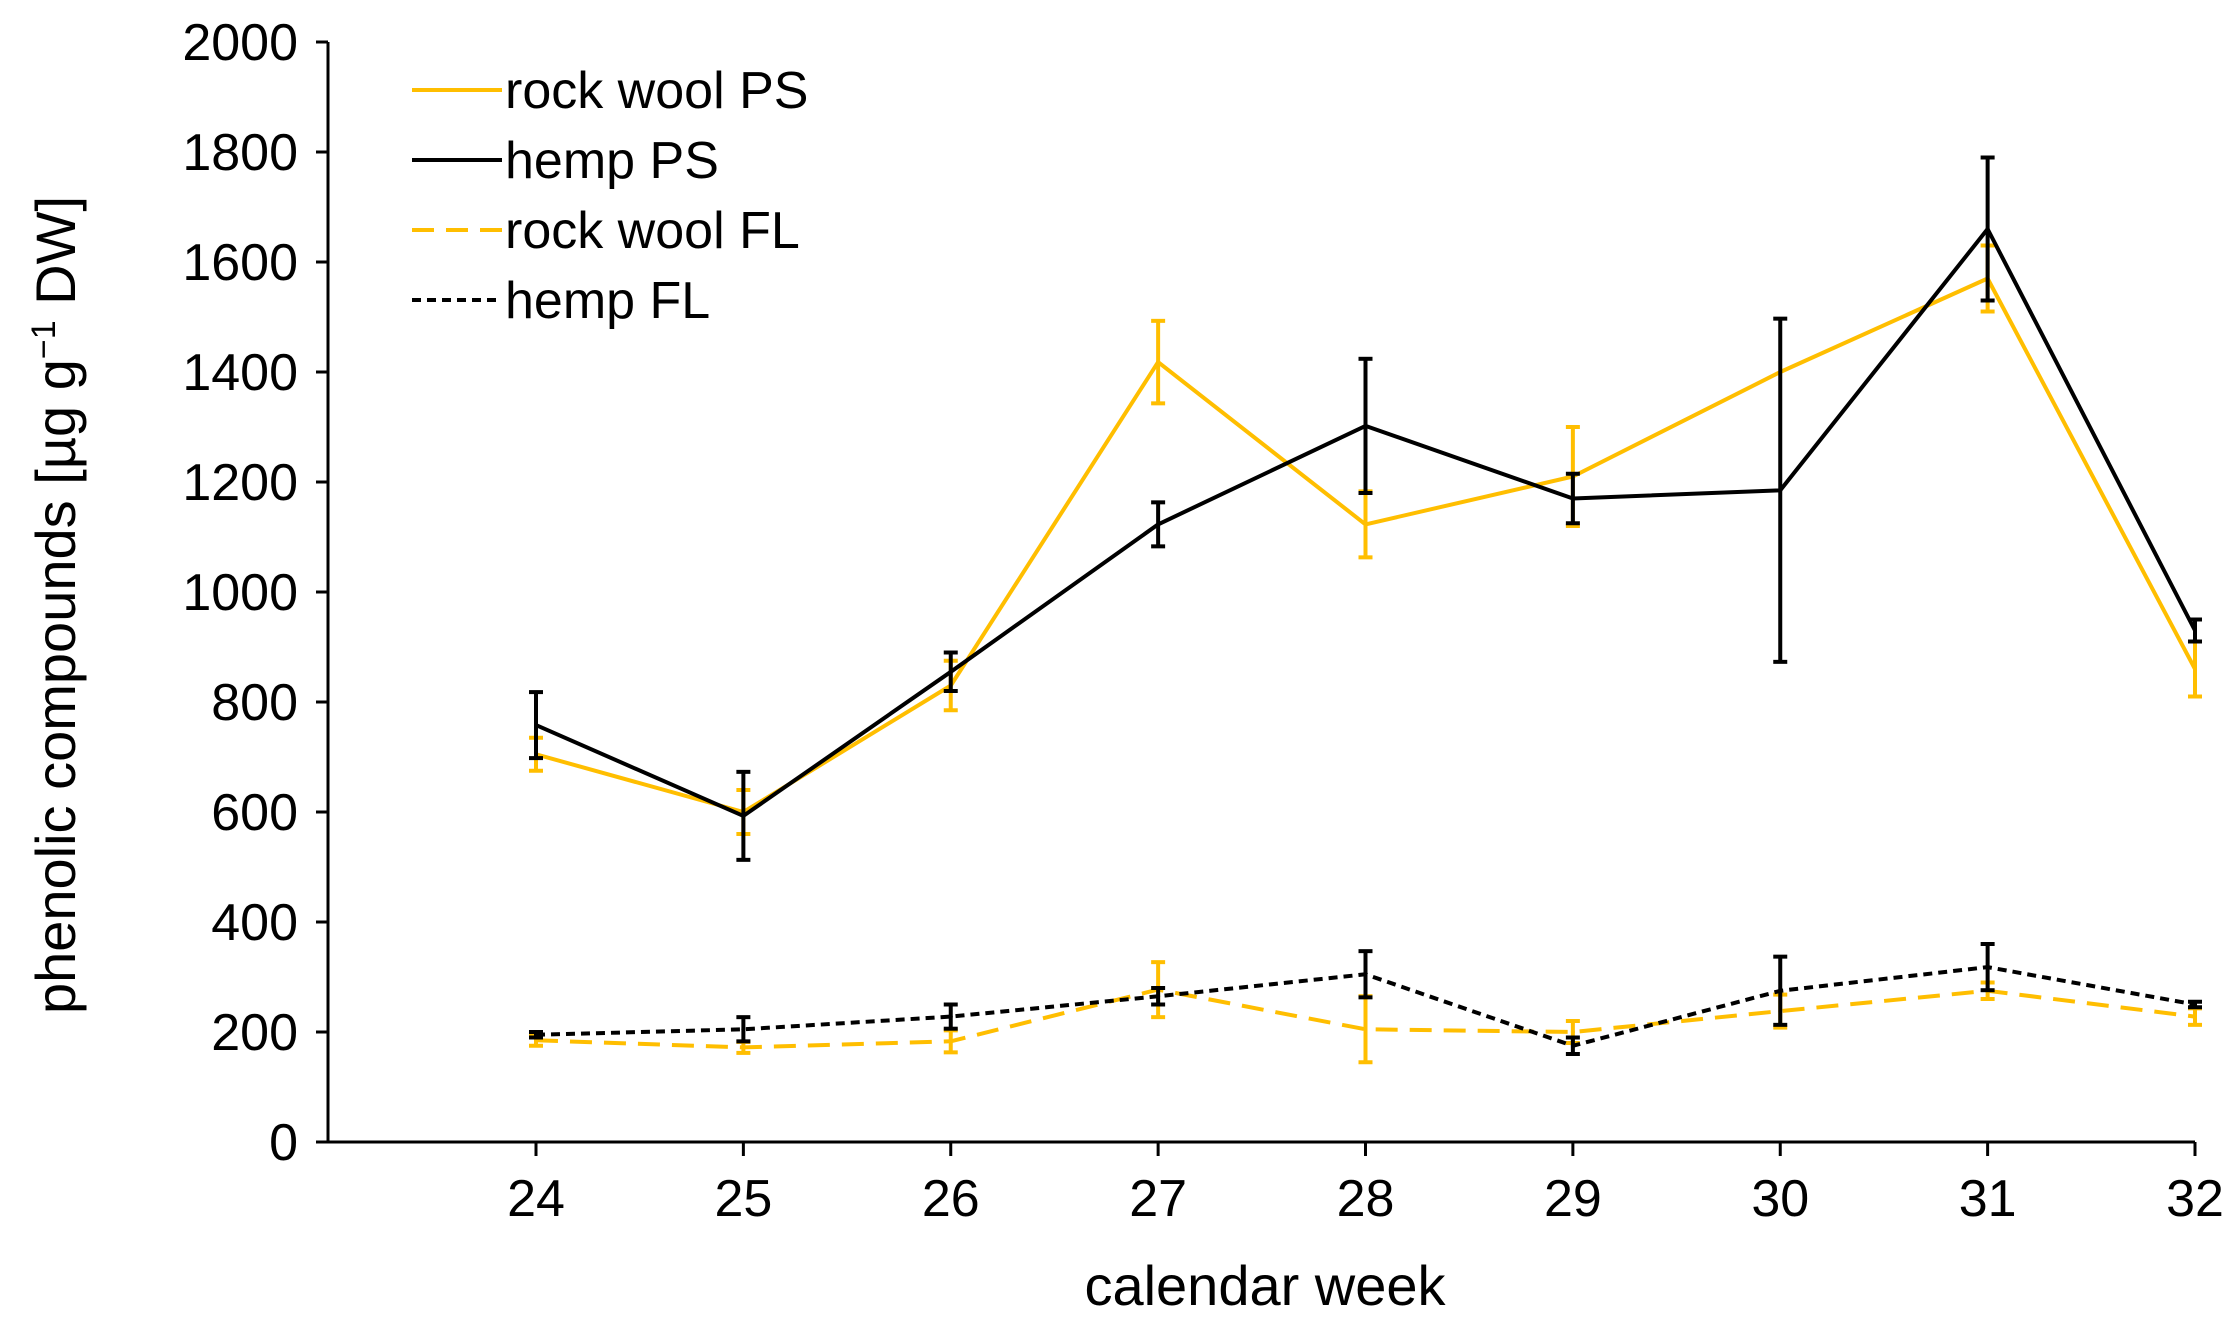 Image resolution: width=2237 pixels, height=1325 pixels. Describe the element at coordinates (240, 483) in the screenshot. I see `y-tick-label: 1200` at that location.